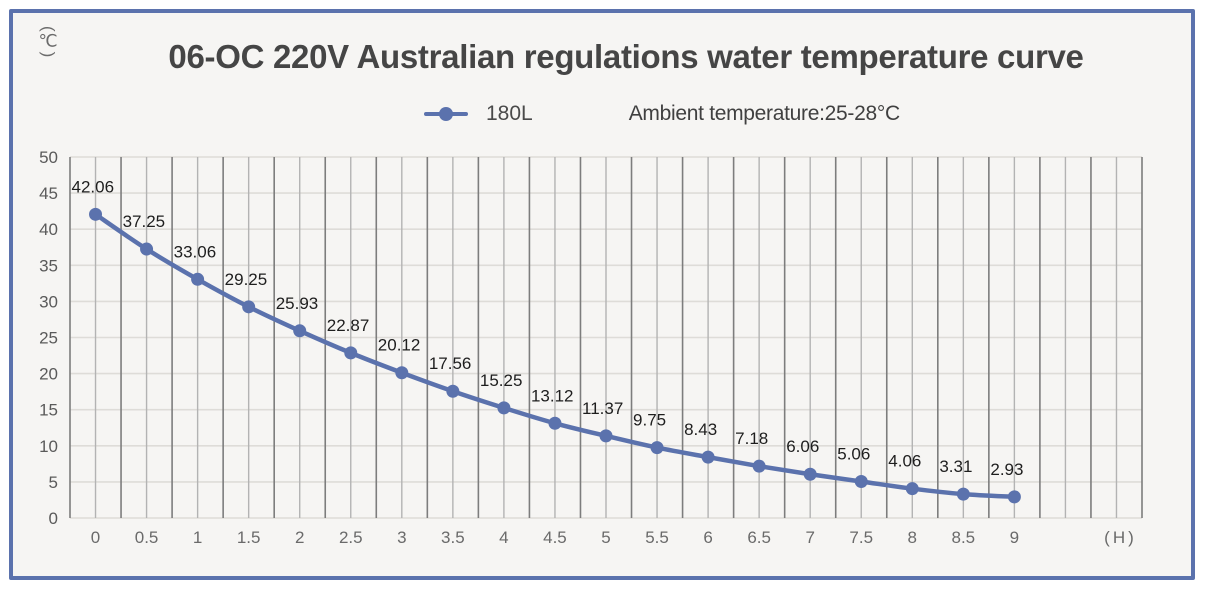 The image size is (1208, 593). I want to click on data-label: 13.12, so click(552, 395).